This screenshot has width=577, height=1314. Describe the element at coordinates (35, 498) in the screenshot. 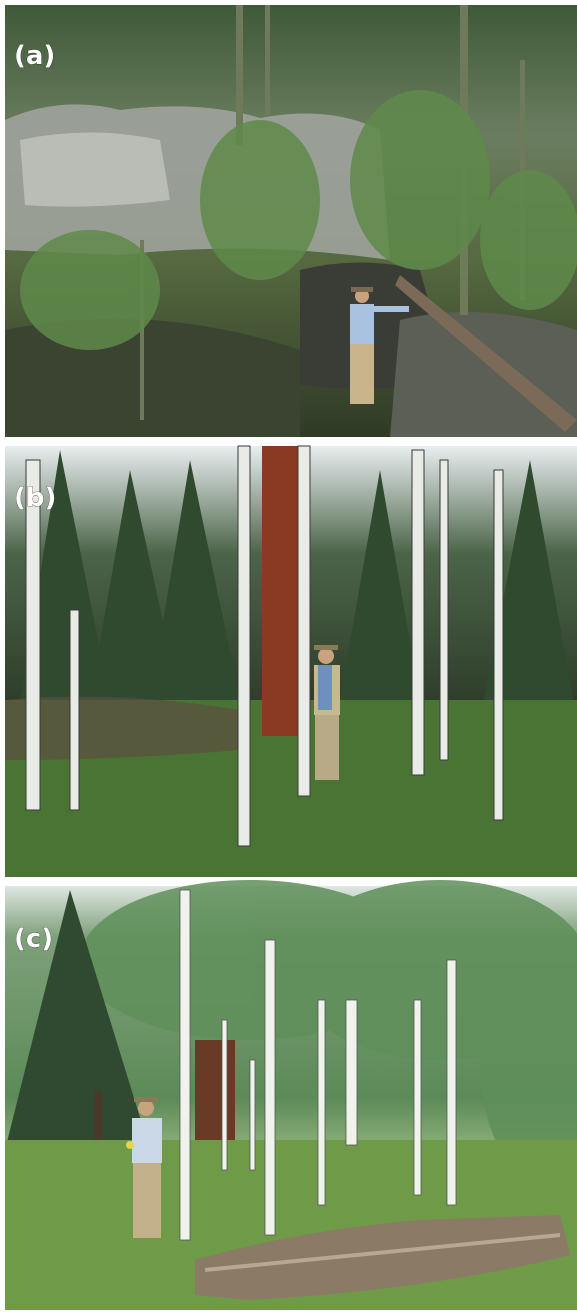

I see `panel-label: (b)` at that location.